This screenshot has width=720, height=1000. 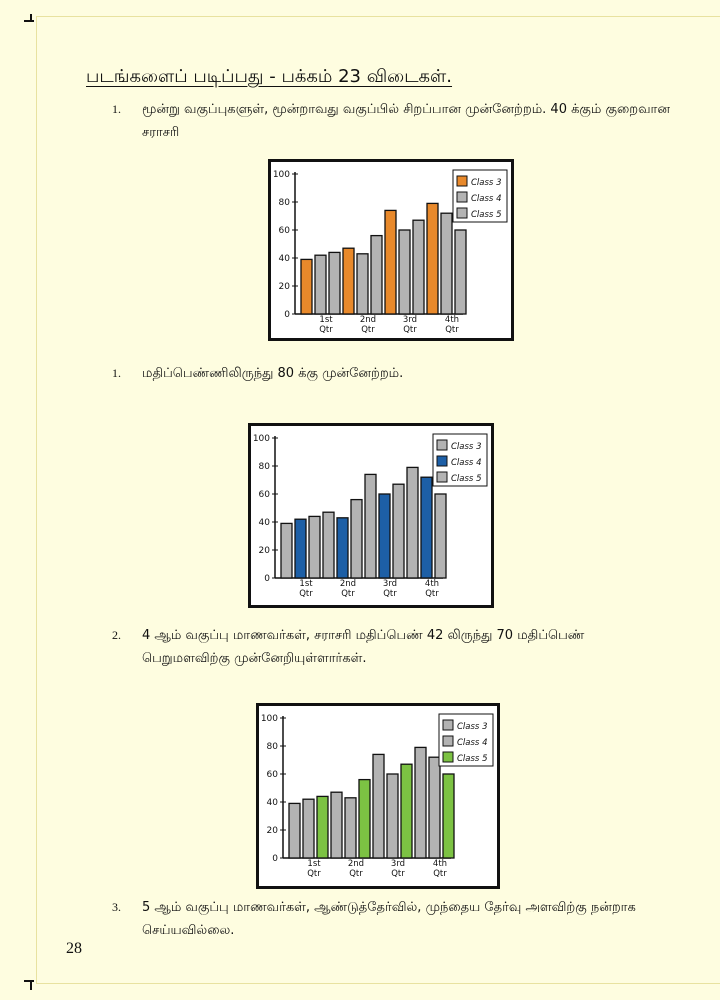 I want to click on crop-mark-top-left, so click(x=31, y=18).